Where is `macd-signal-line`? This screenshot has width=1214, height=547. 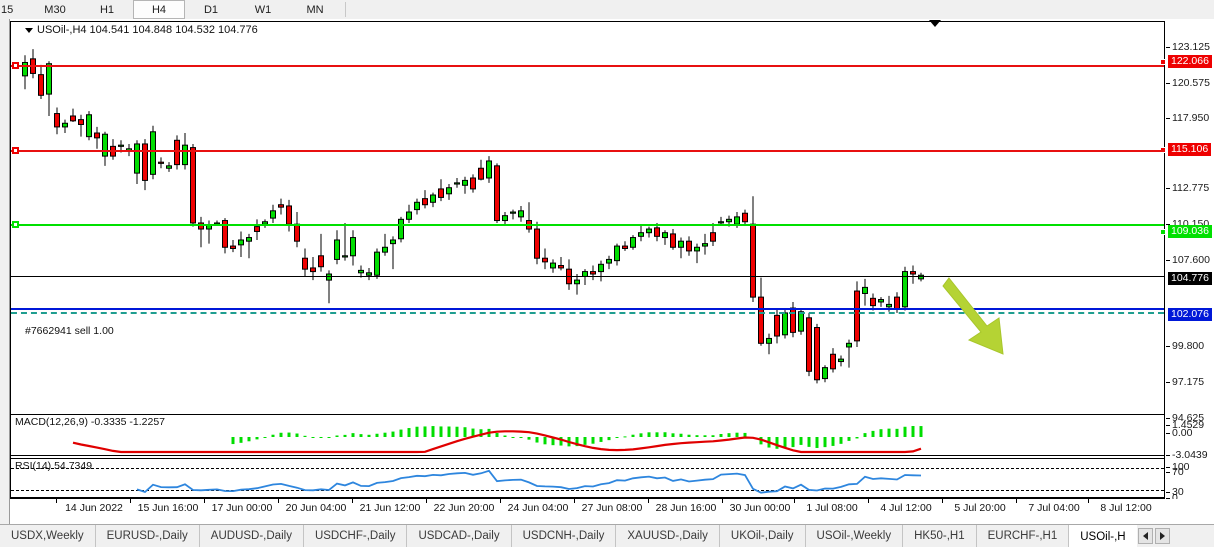 macd-signal-line is located at coordinates (497, 442).